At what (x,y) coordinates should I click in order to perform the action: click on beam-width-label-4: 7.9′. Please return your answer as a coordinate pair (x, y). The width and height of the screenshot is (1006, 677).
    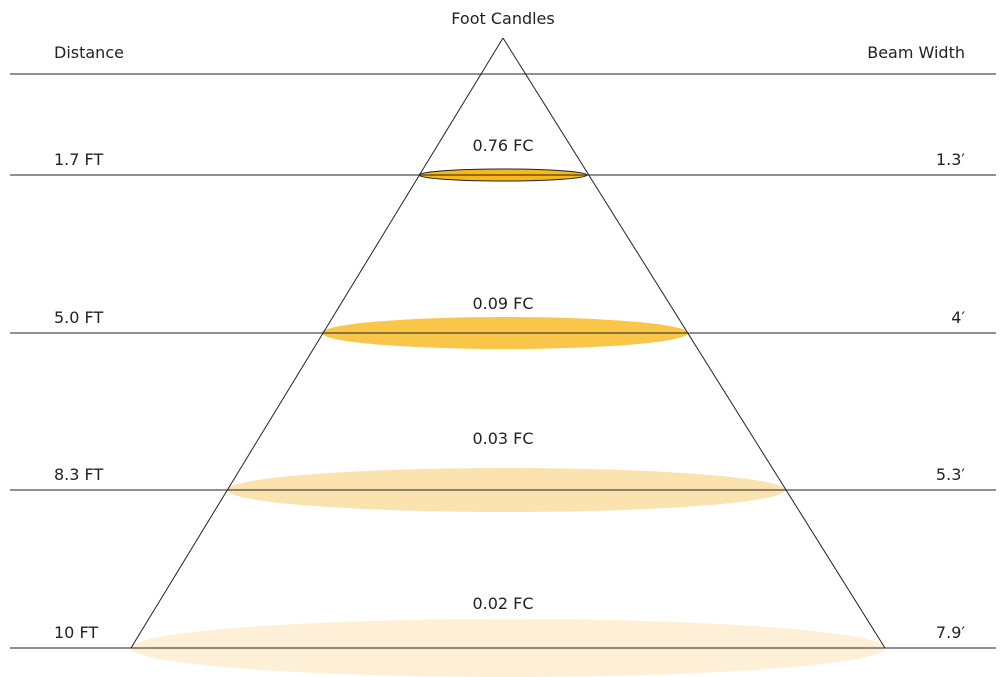
    Looking at the image, I should click on (950, 632).